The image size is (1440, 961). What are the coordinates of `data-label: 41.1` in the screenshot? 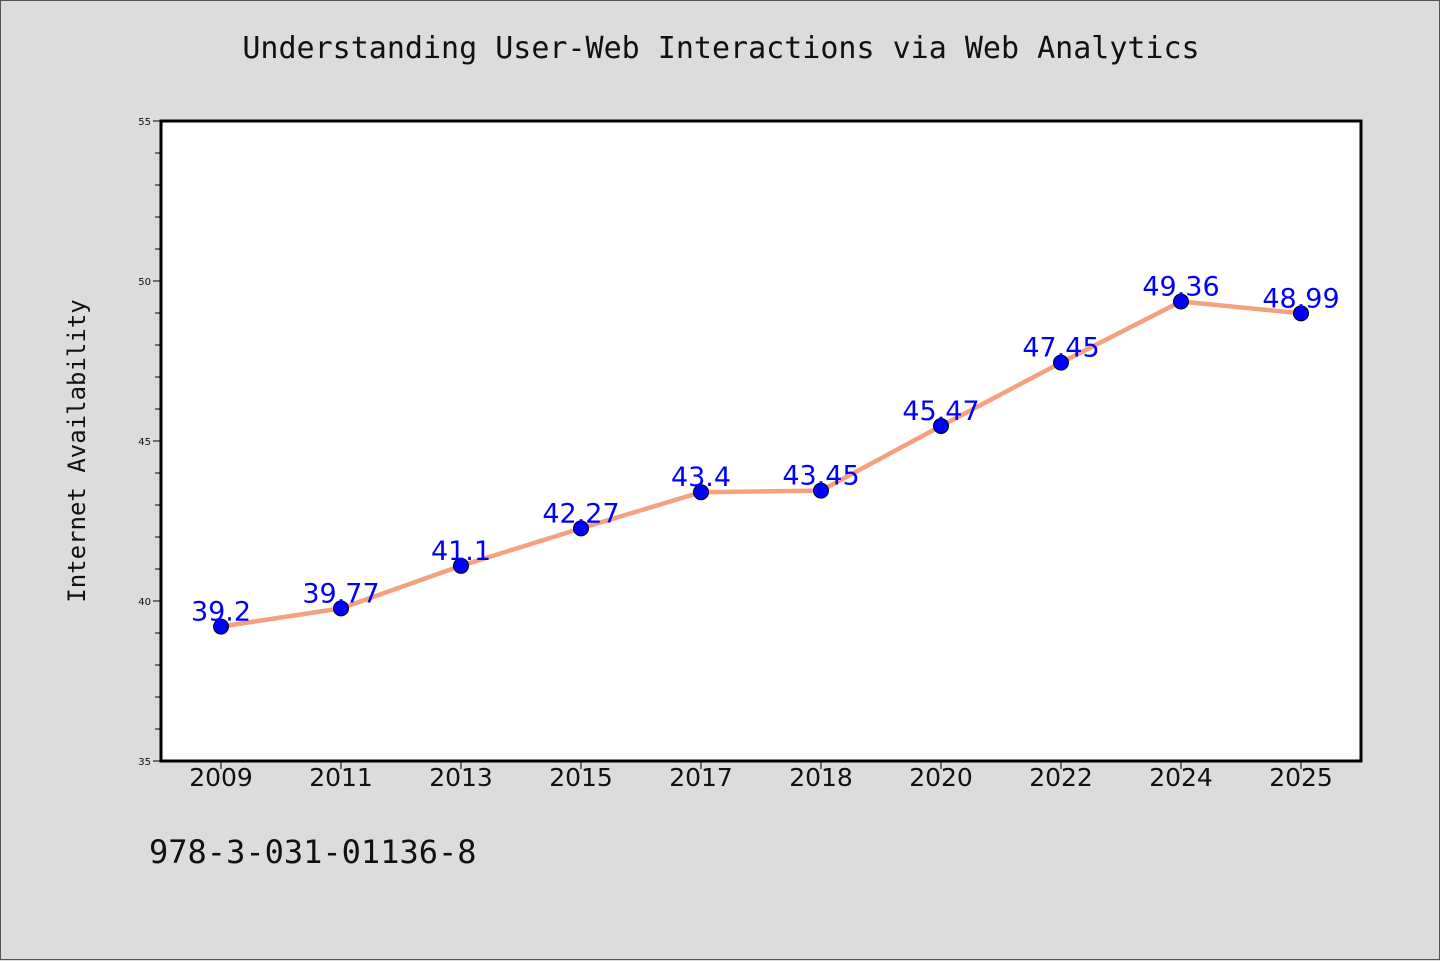 It's located at (461, 551).